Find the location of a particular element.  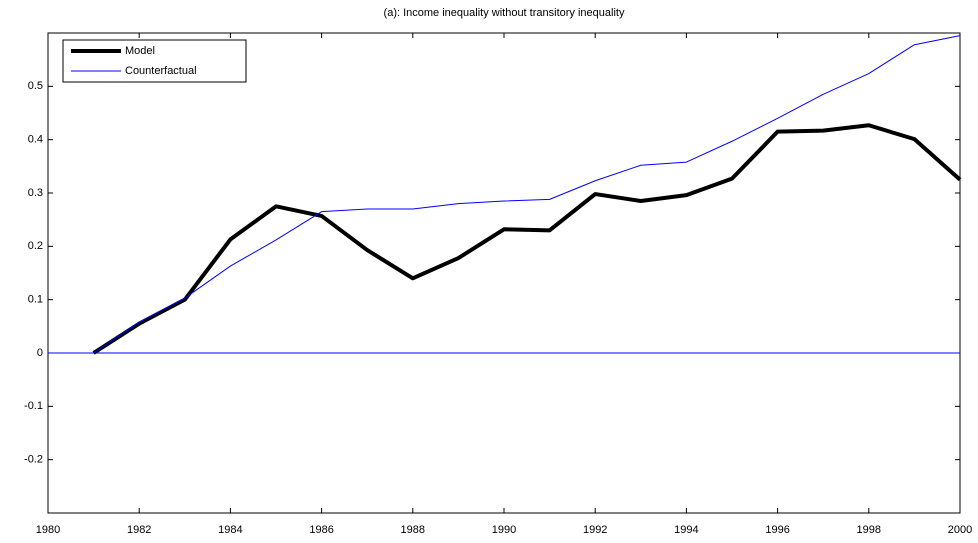

x-tick-label: 1992 is located at coordinates (595, 530).